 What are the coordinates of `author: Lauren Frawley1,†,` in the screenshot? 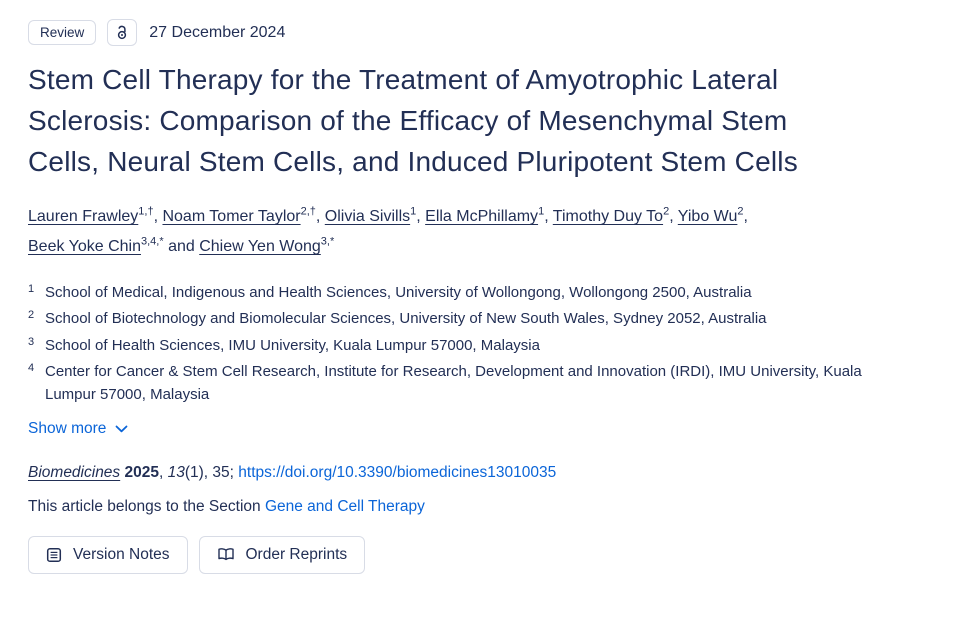 It's located at (95, 216).